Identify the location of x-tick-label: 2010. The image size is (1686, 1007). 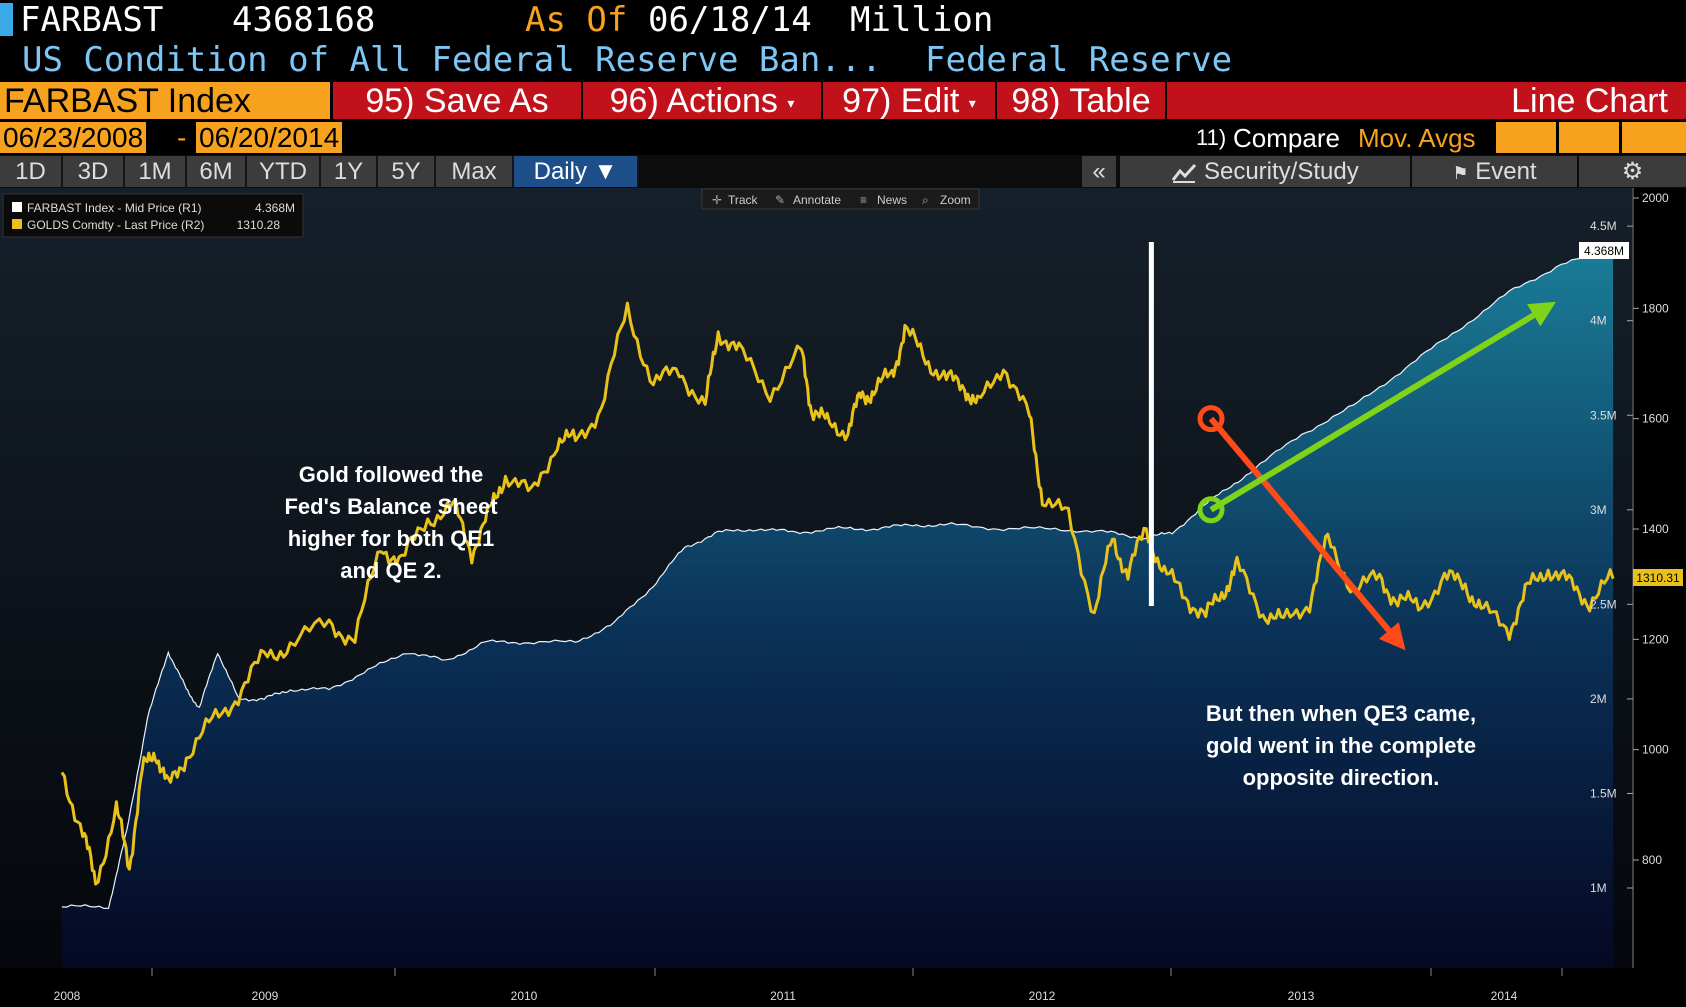
(524, 996).